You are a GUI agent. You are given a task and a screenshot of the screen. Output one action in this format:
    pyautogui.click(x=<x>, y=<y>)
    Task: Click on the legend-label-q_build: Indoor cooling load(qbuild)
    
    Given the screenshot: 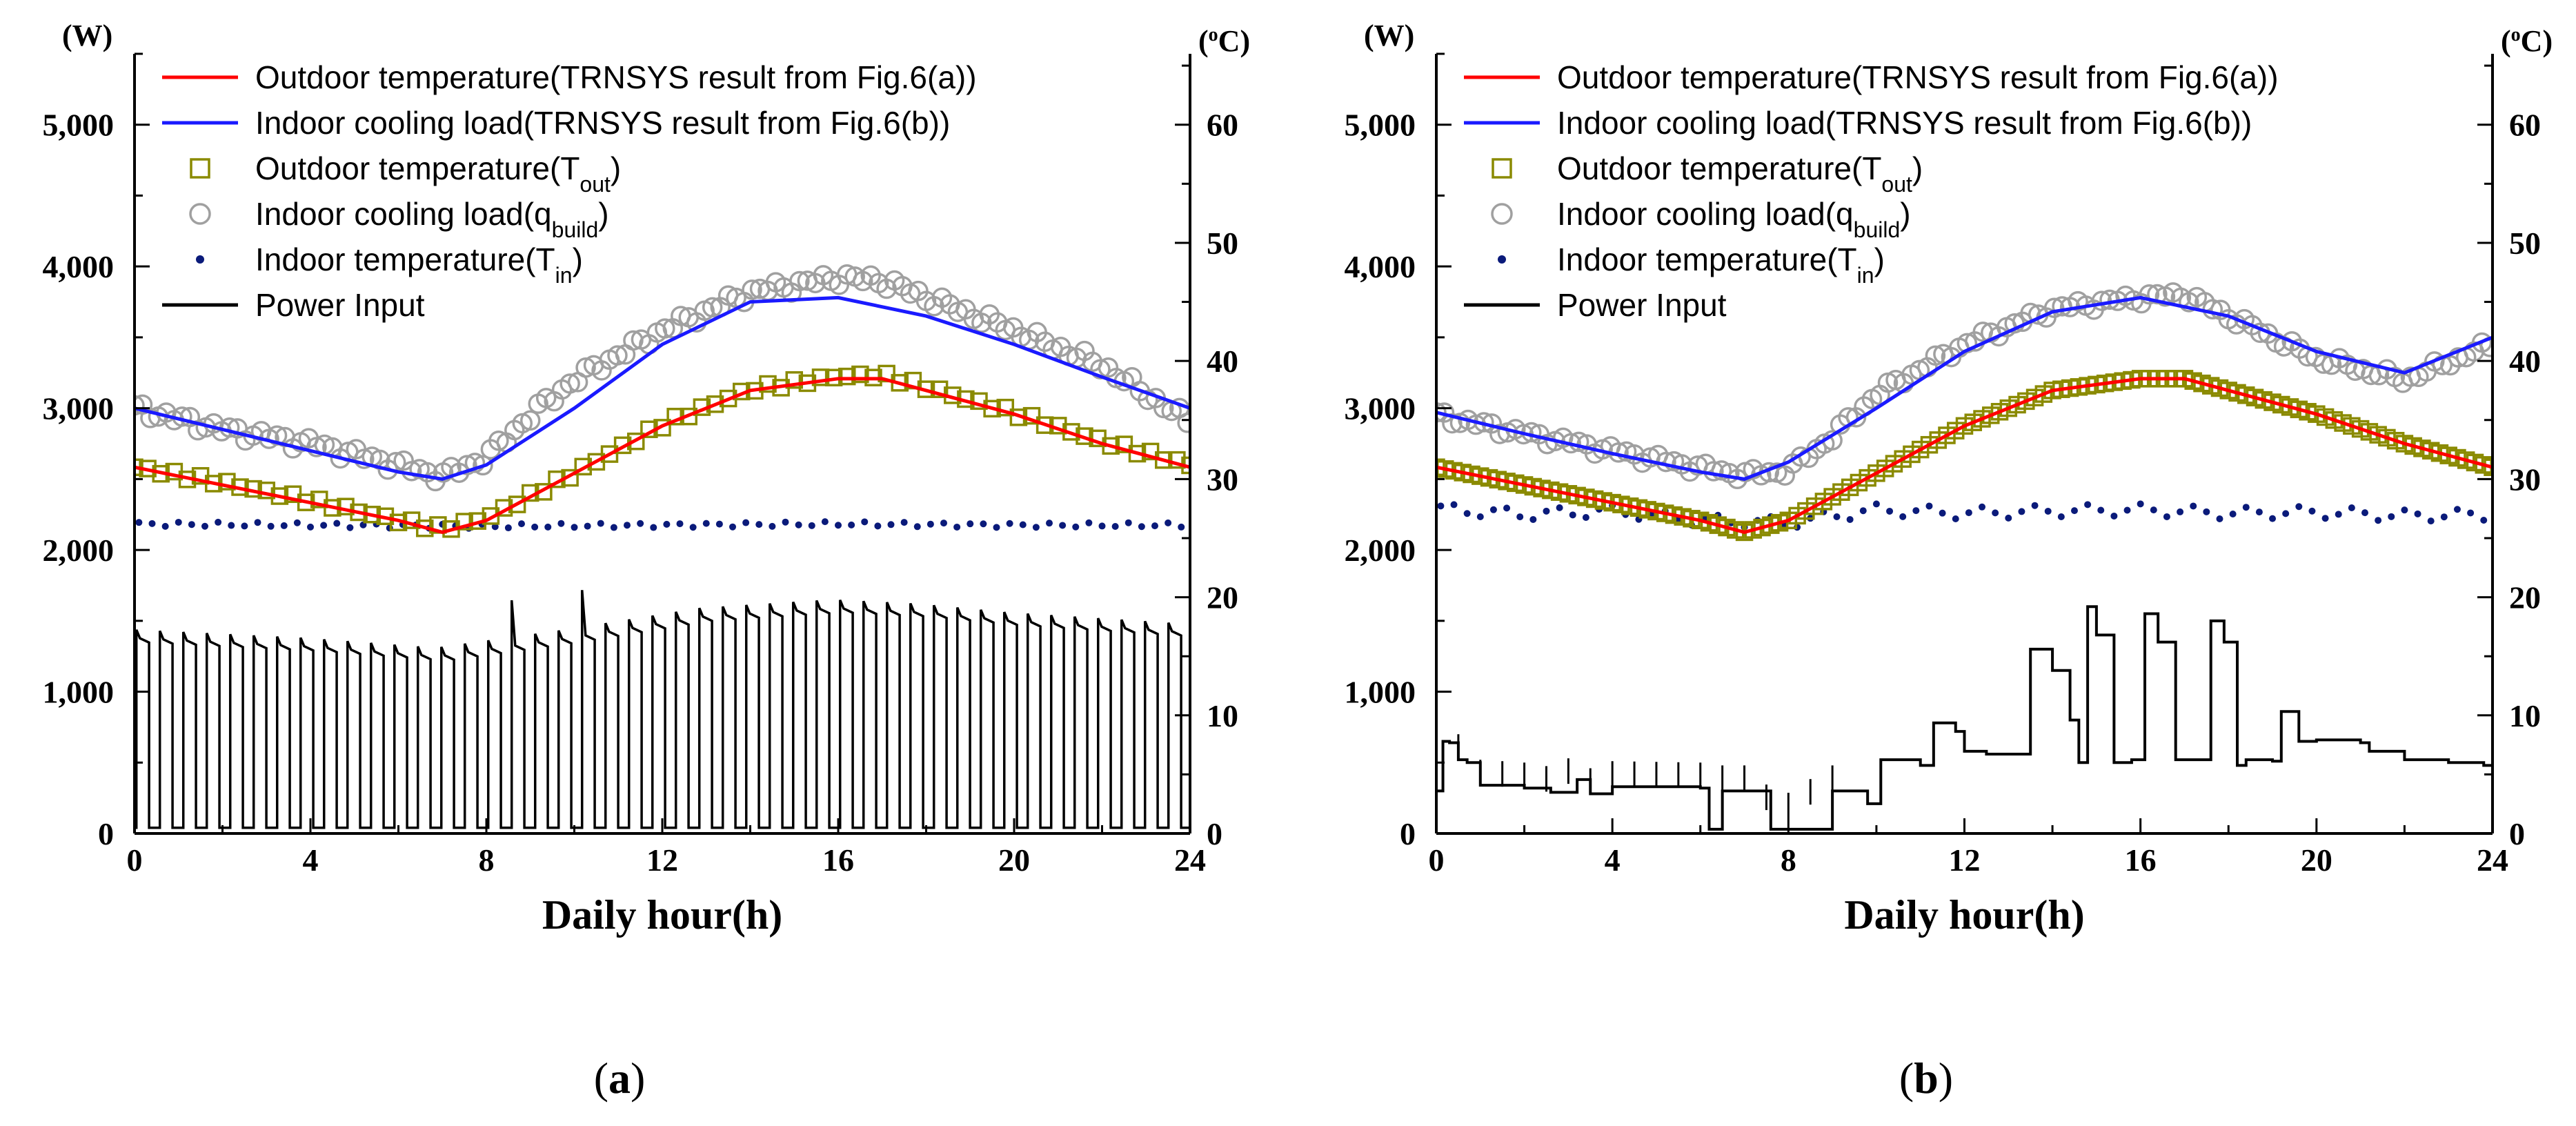 What is the action you would take?
    pyautogui.click(x=432, y=219)
    